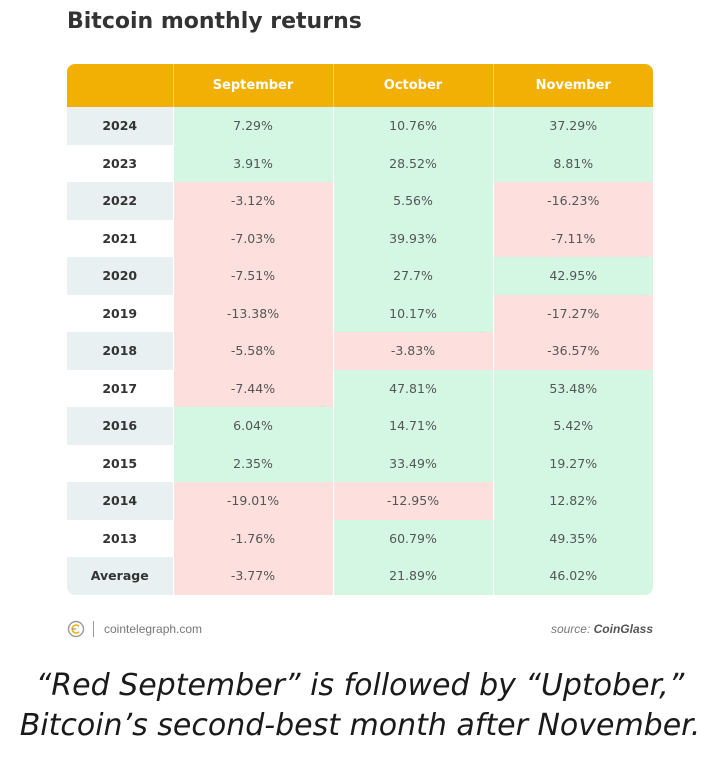  I want to click on table-row: 2024 7.29% 10.76% 37.29%, so click(360, 126).